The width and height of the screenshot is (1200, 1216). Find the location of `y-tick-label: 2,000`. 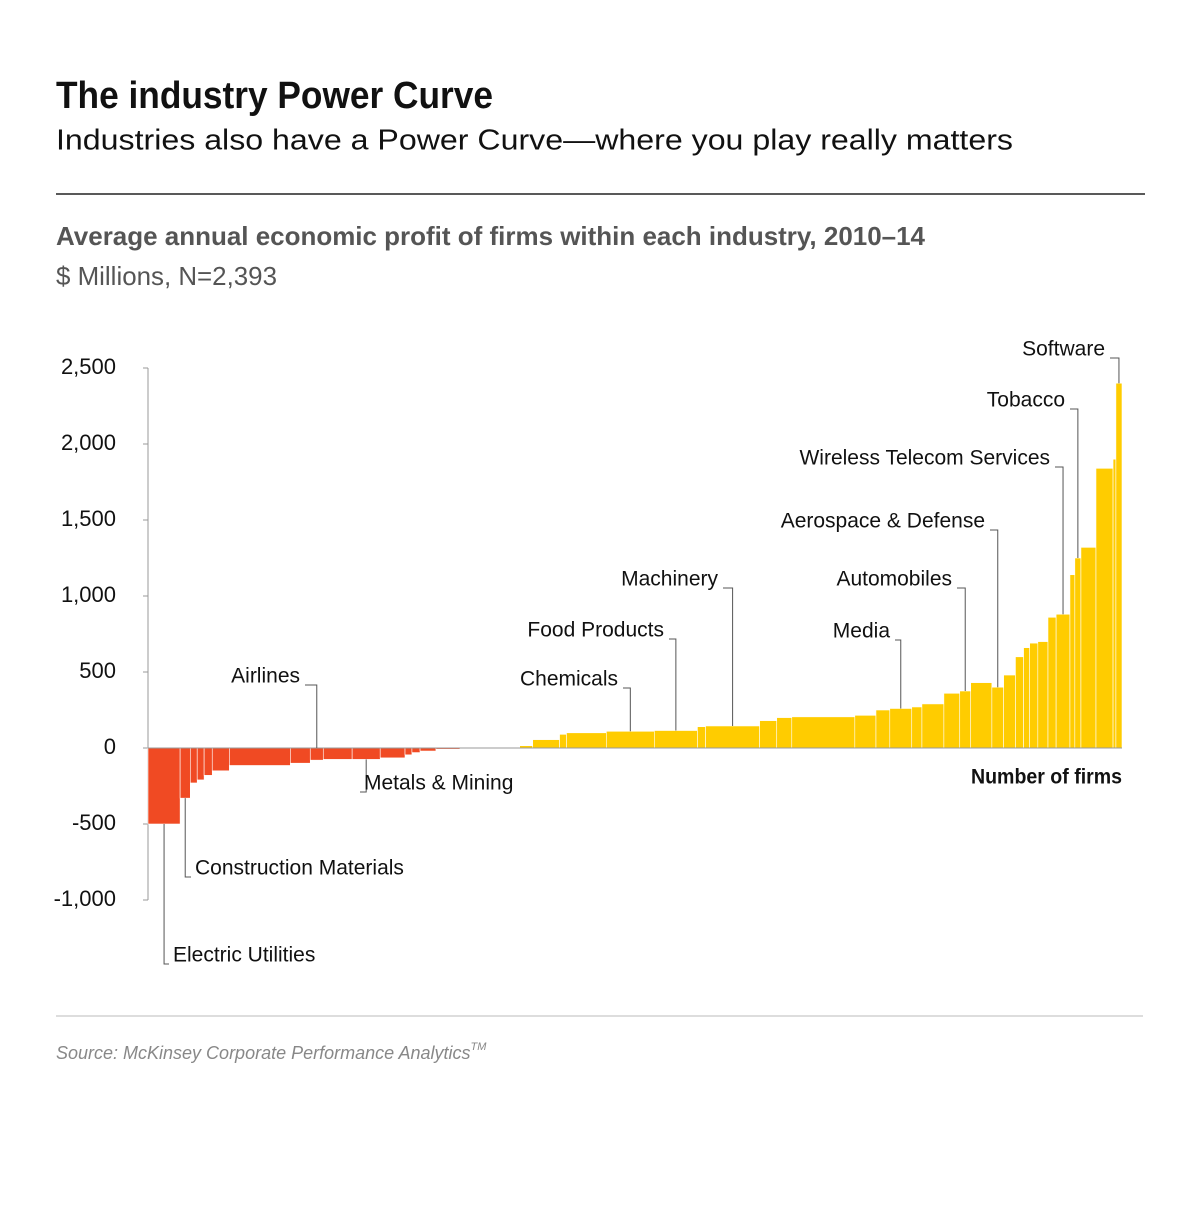

y-tick-label: 2,000 is located at coordinates (88, 442).